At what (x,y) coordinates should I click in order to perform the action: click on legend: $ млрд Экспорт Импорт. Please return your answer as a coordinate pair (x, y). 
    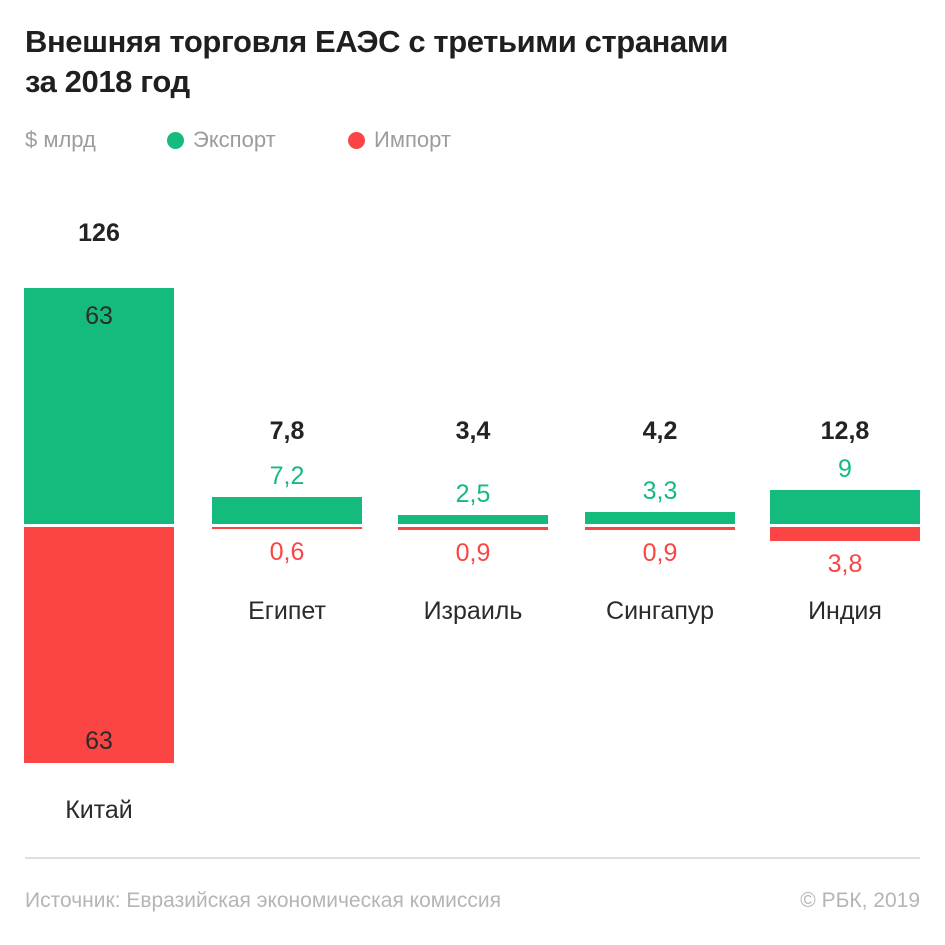
    Looking at the image, I should click on (472, 140).